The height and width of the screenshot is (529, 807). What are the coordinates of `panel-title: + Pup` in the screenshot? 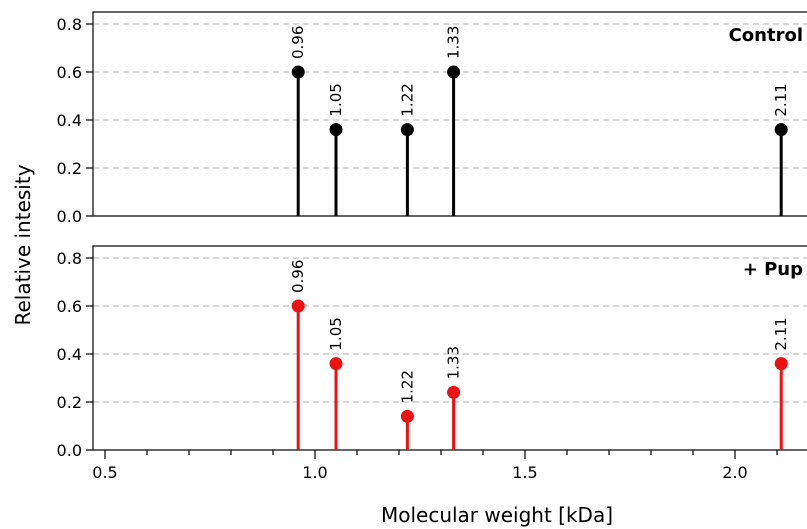 It's located at (773, 269).